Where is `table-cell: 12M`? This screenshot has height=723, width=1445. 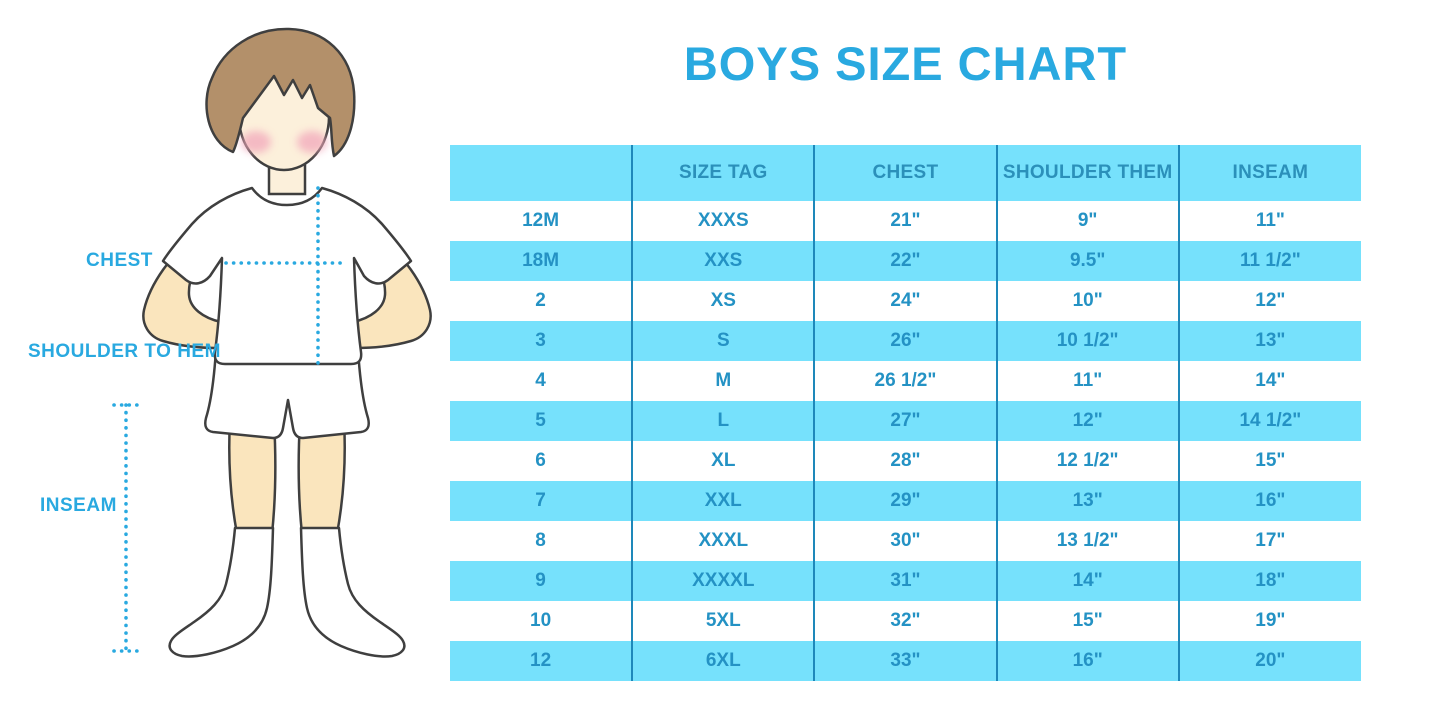
table-cell: 12M is located at coordinates (541, 220).